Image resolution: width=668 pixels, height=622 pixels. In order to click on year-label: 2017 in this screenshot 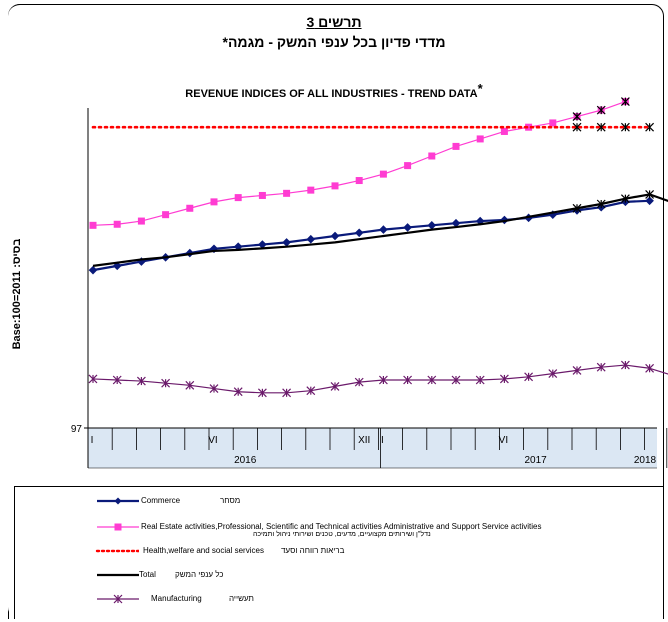, I will do `click(535, 460)`.